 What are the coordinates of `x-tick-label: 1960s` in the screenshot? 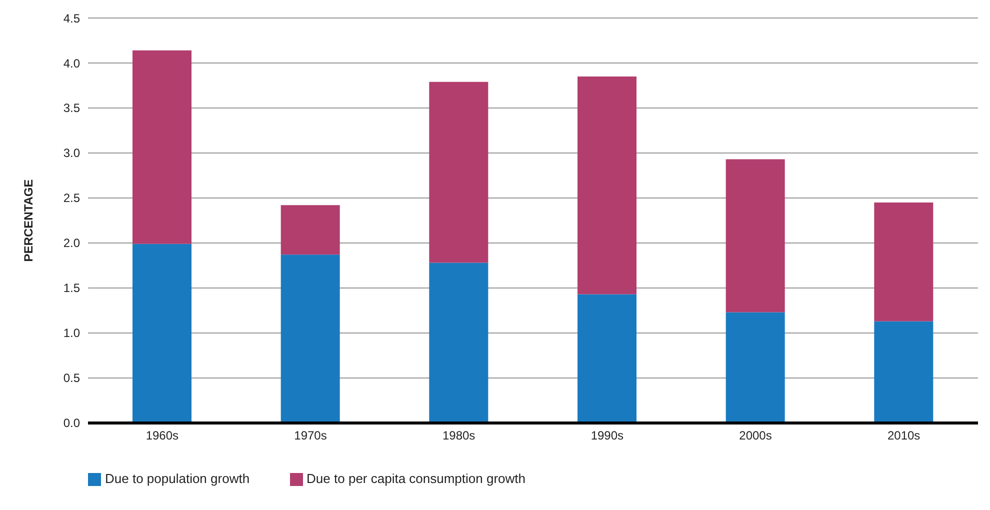 It's located at (162, 435).